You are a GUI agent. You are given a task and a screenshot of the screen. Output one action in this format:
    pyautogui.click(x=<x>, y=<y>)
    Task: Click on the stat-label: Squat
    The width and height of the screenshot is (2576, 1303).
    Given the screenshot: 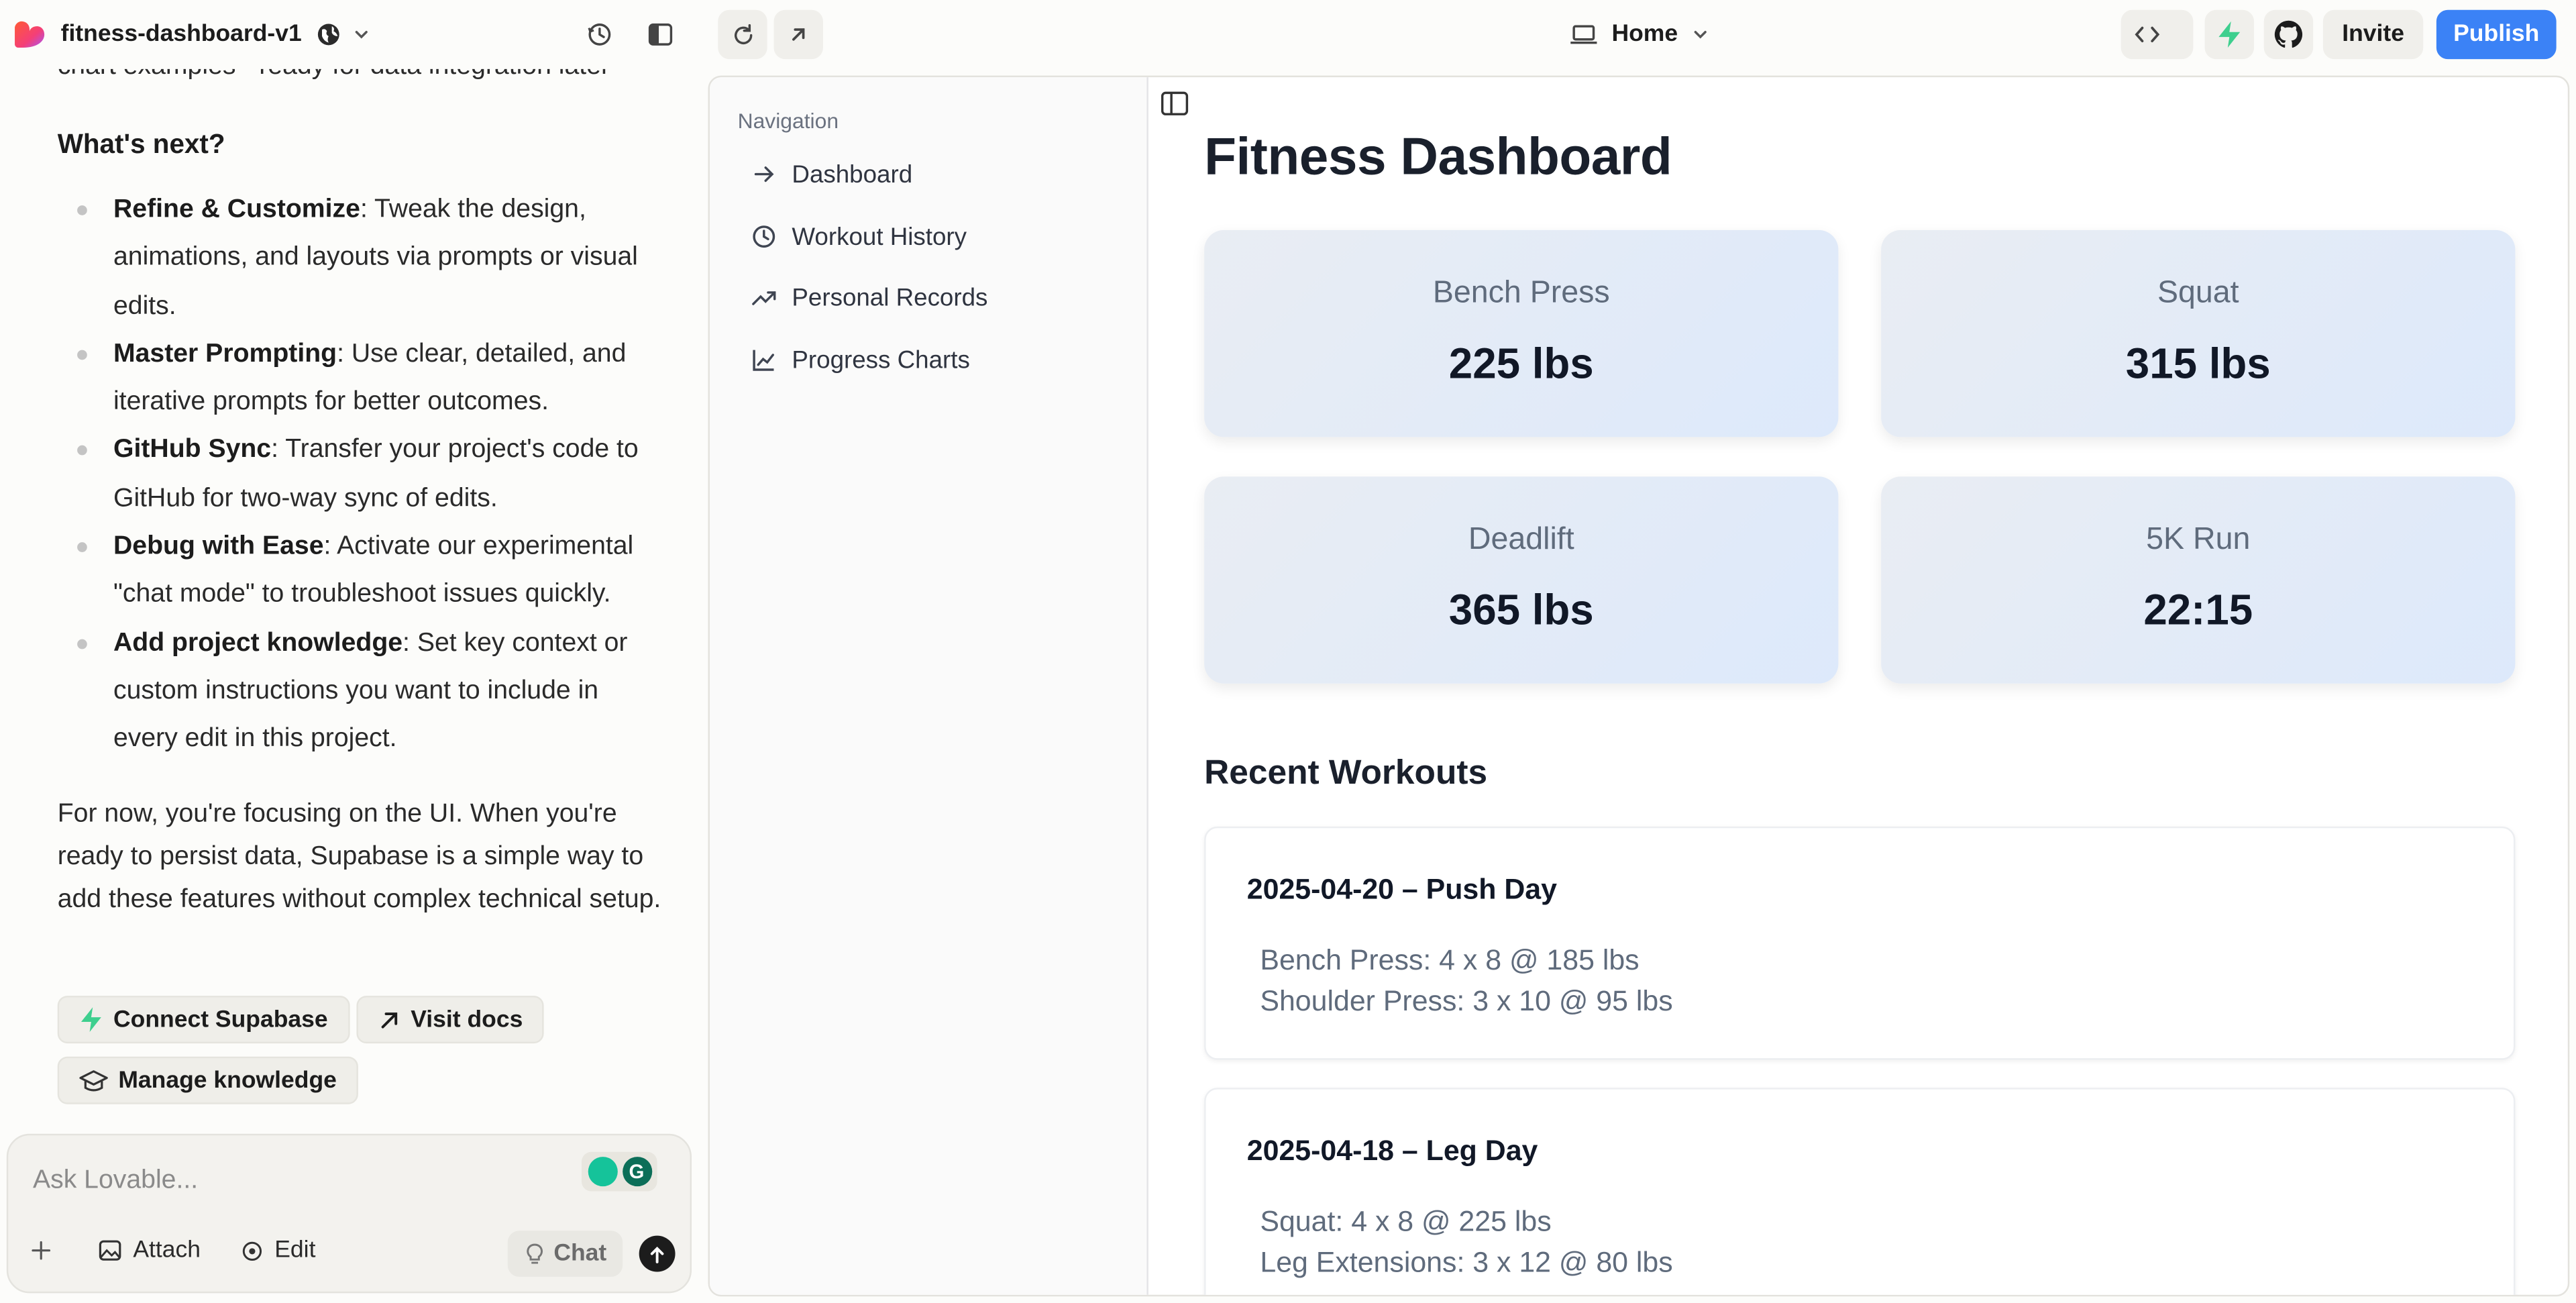 What is the action you would take?
    pyautogui.click(x=2198, y=293)
    